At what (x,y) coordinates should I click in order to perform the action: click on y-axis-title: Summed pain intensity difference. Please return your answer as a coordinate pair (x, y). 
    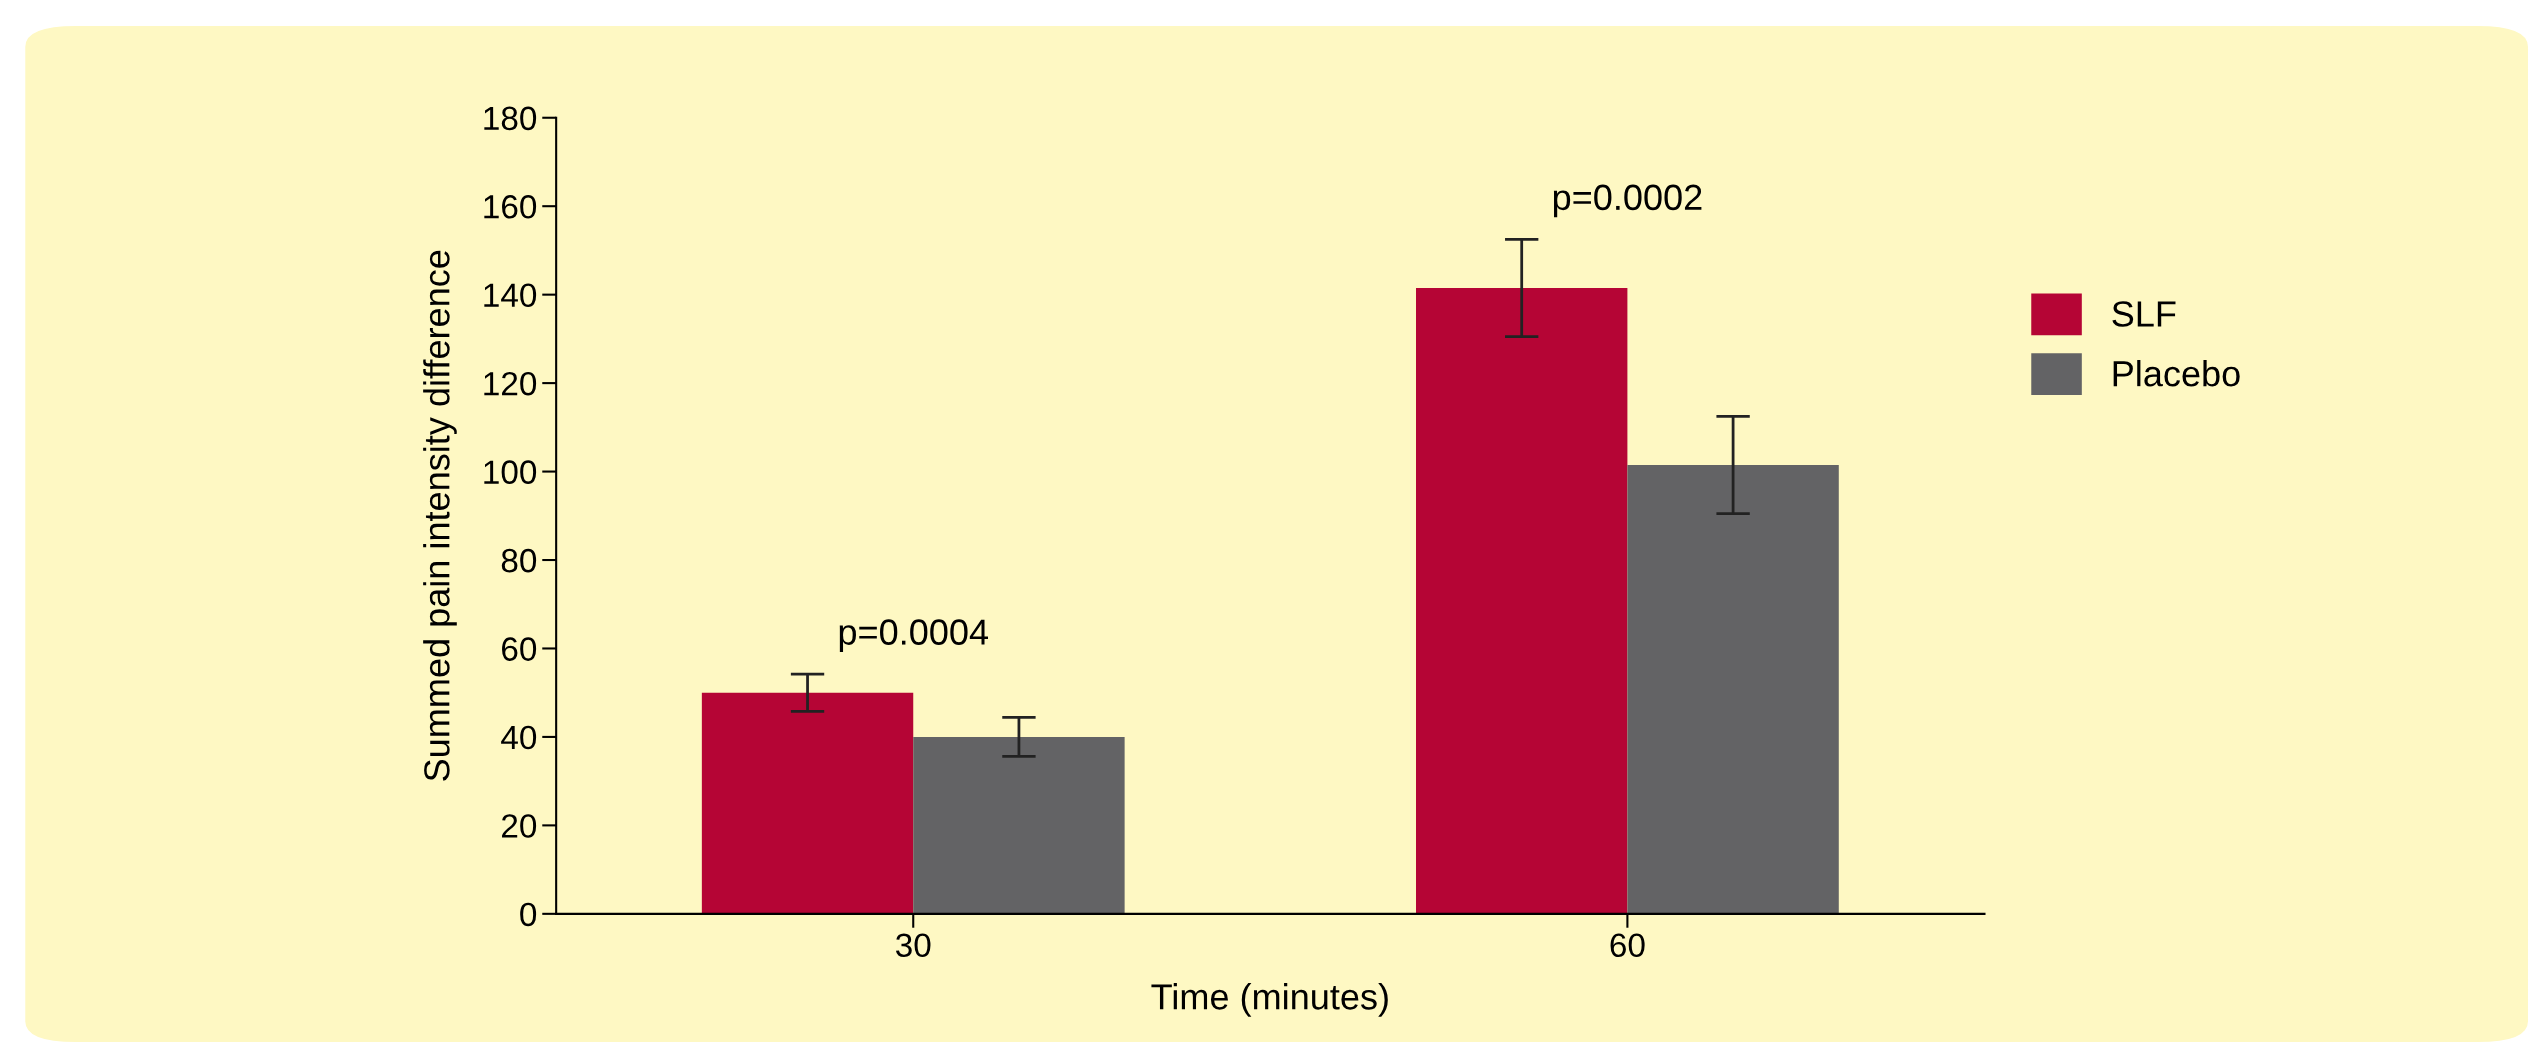
    Looking at the image, I should click on (440, 515).